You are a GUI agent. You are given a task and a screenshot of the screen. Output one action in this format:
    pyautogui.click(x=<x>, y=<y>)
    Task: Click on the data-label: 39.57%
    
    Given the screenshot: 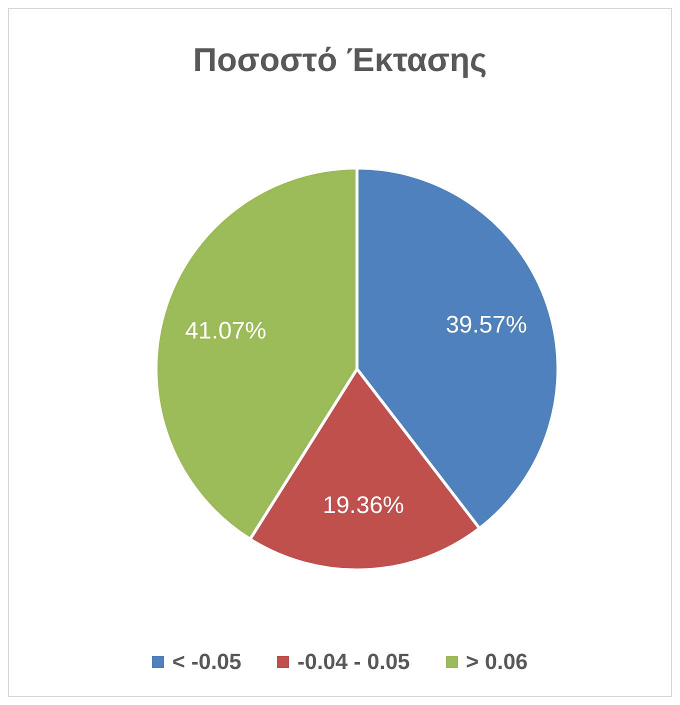 What is the action you would take?
    pyautogui.click(x=487, y=325)
    